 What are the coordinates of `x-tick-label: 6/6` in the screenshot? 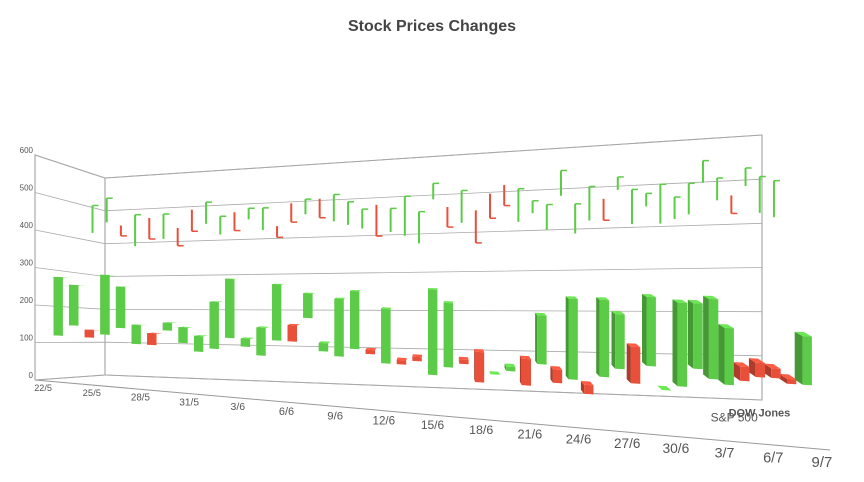 It's located at (286, 412).